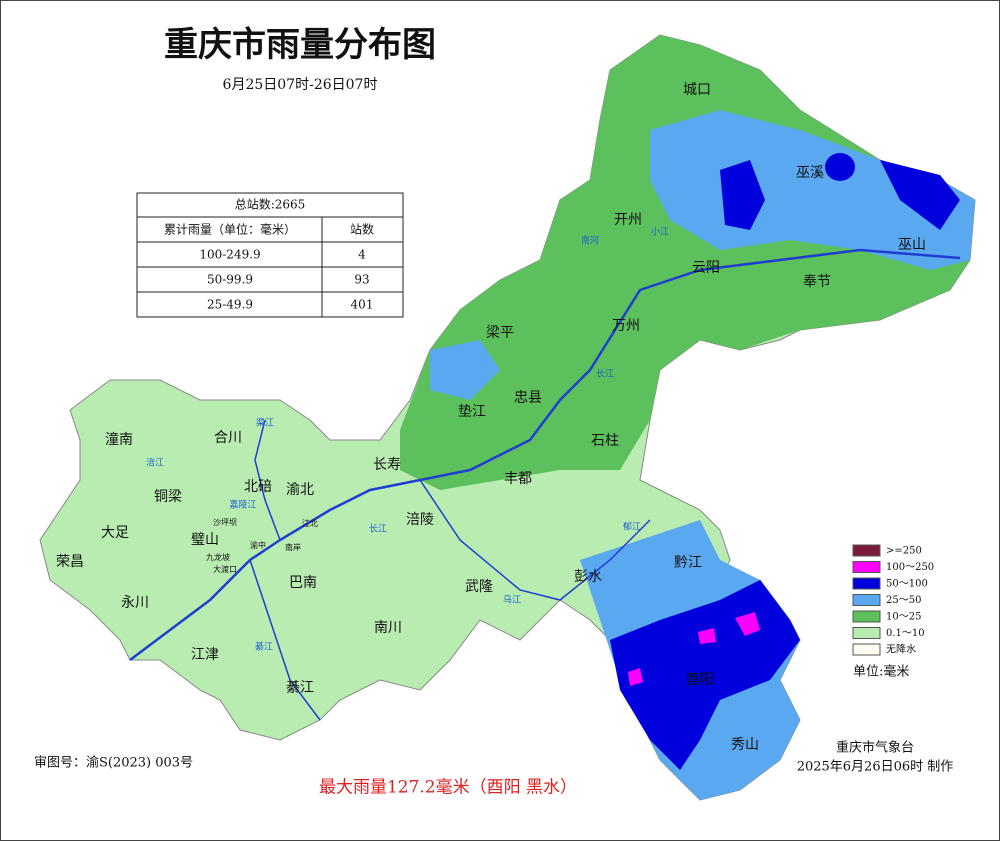 The width and height of the screenshot is (1000, 841). What do you see at coordinates (688, 563) in the screenshot?
I see `place-label: 黔江` at bounding box center [688, 563].